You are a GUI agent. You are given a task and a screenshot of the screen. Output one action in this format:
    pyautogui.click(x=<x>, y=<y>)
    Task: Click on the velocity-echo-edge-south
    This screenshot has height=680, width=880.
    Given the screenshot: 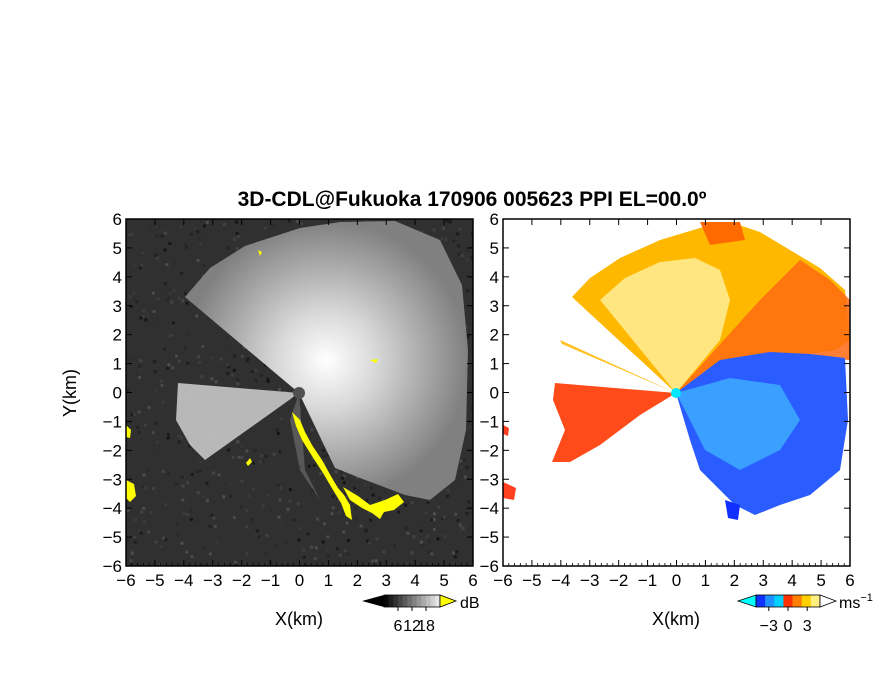 What is the action you would take?
    pyautogui.click(x=732, y=510)
    